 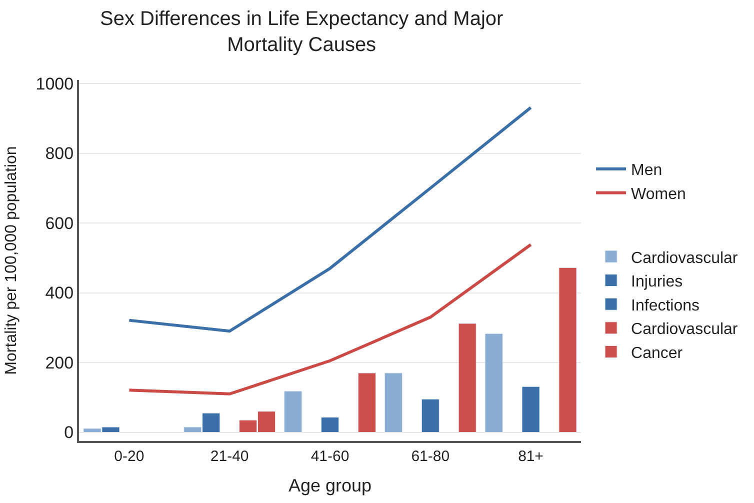 What do you see at coordinates (59, 223) in the screenshot?
I see `y-tick-label: 600` at bounding box center [59, 223].